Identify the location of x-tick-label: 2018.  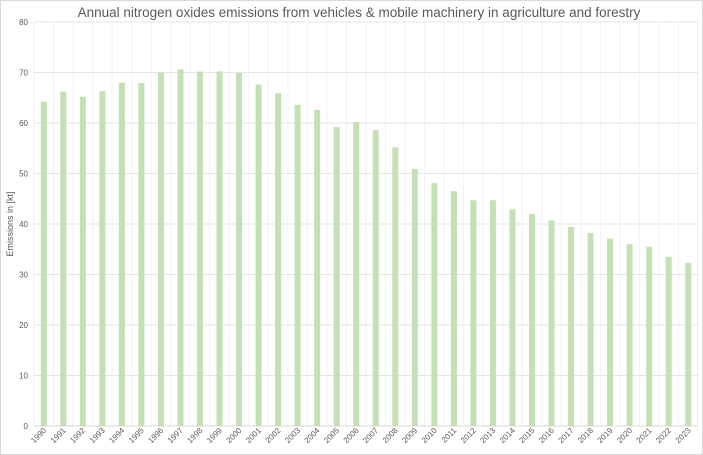
(585, 435).